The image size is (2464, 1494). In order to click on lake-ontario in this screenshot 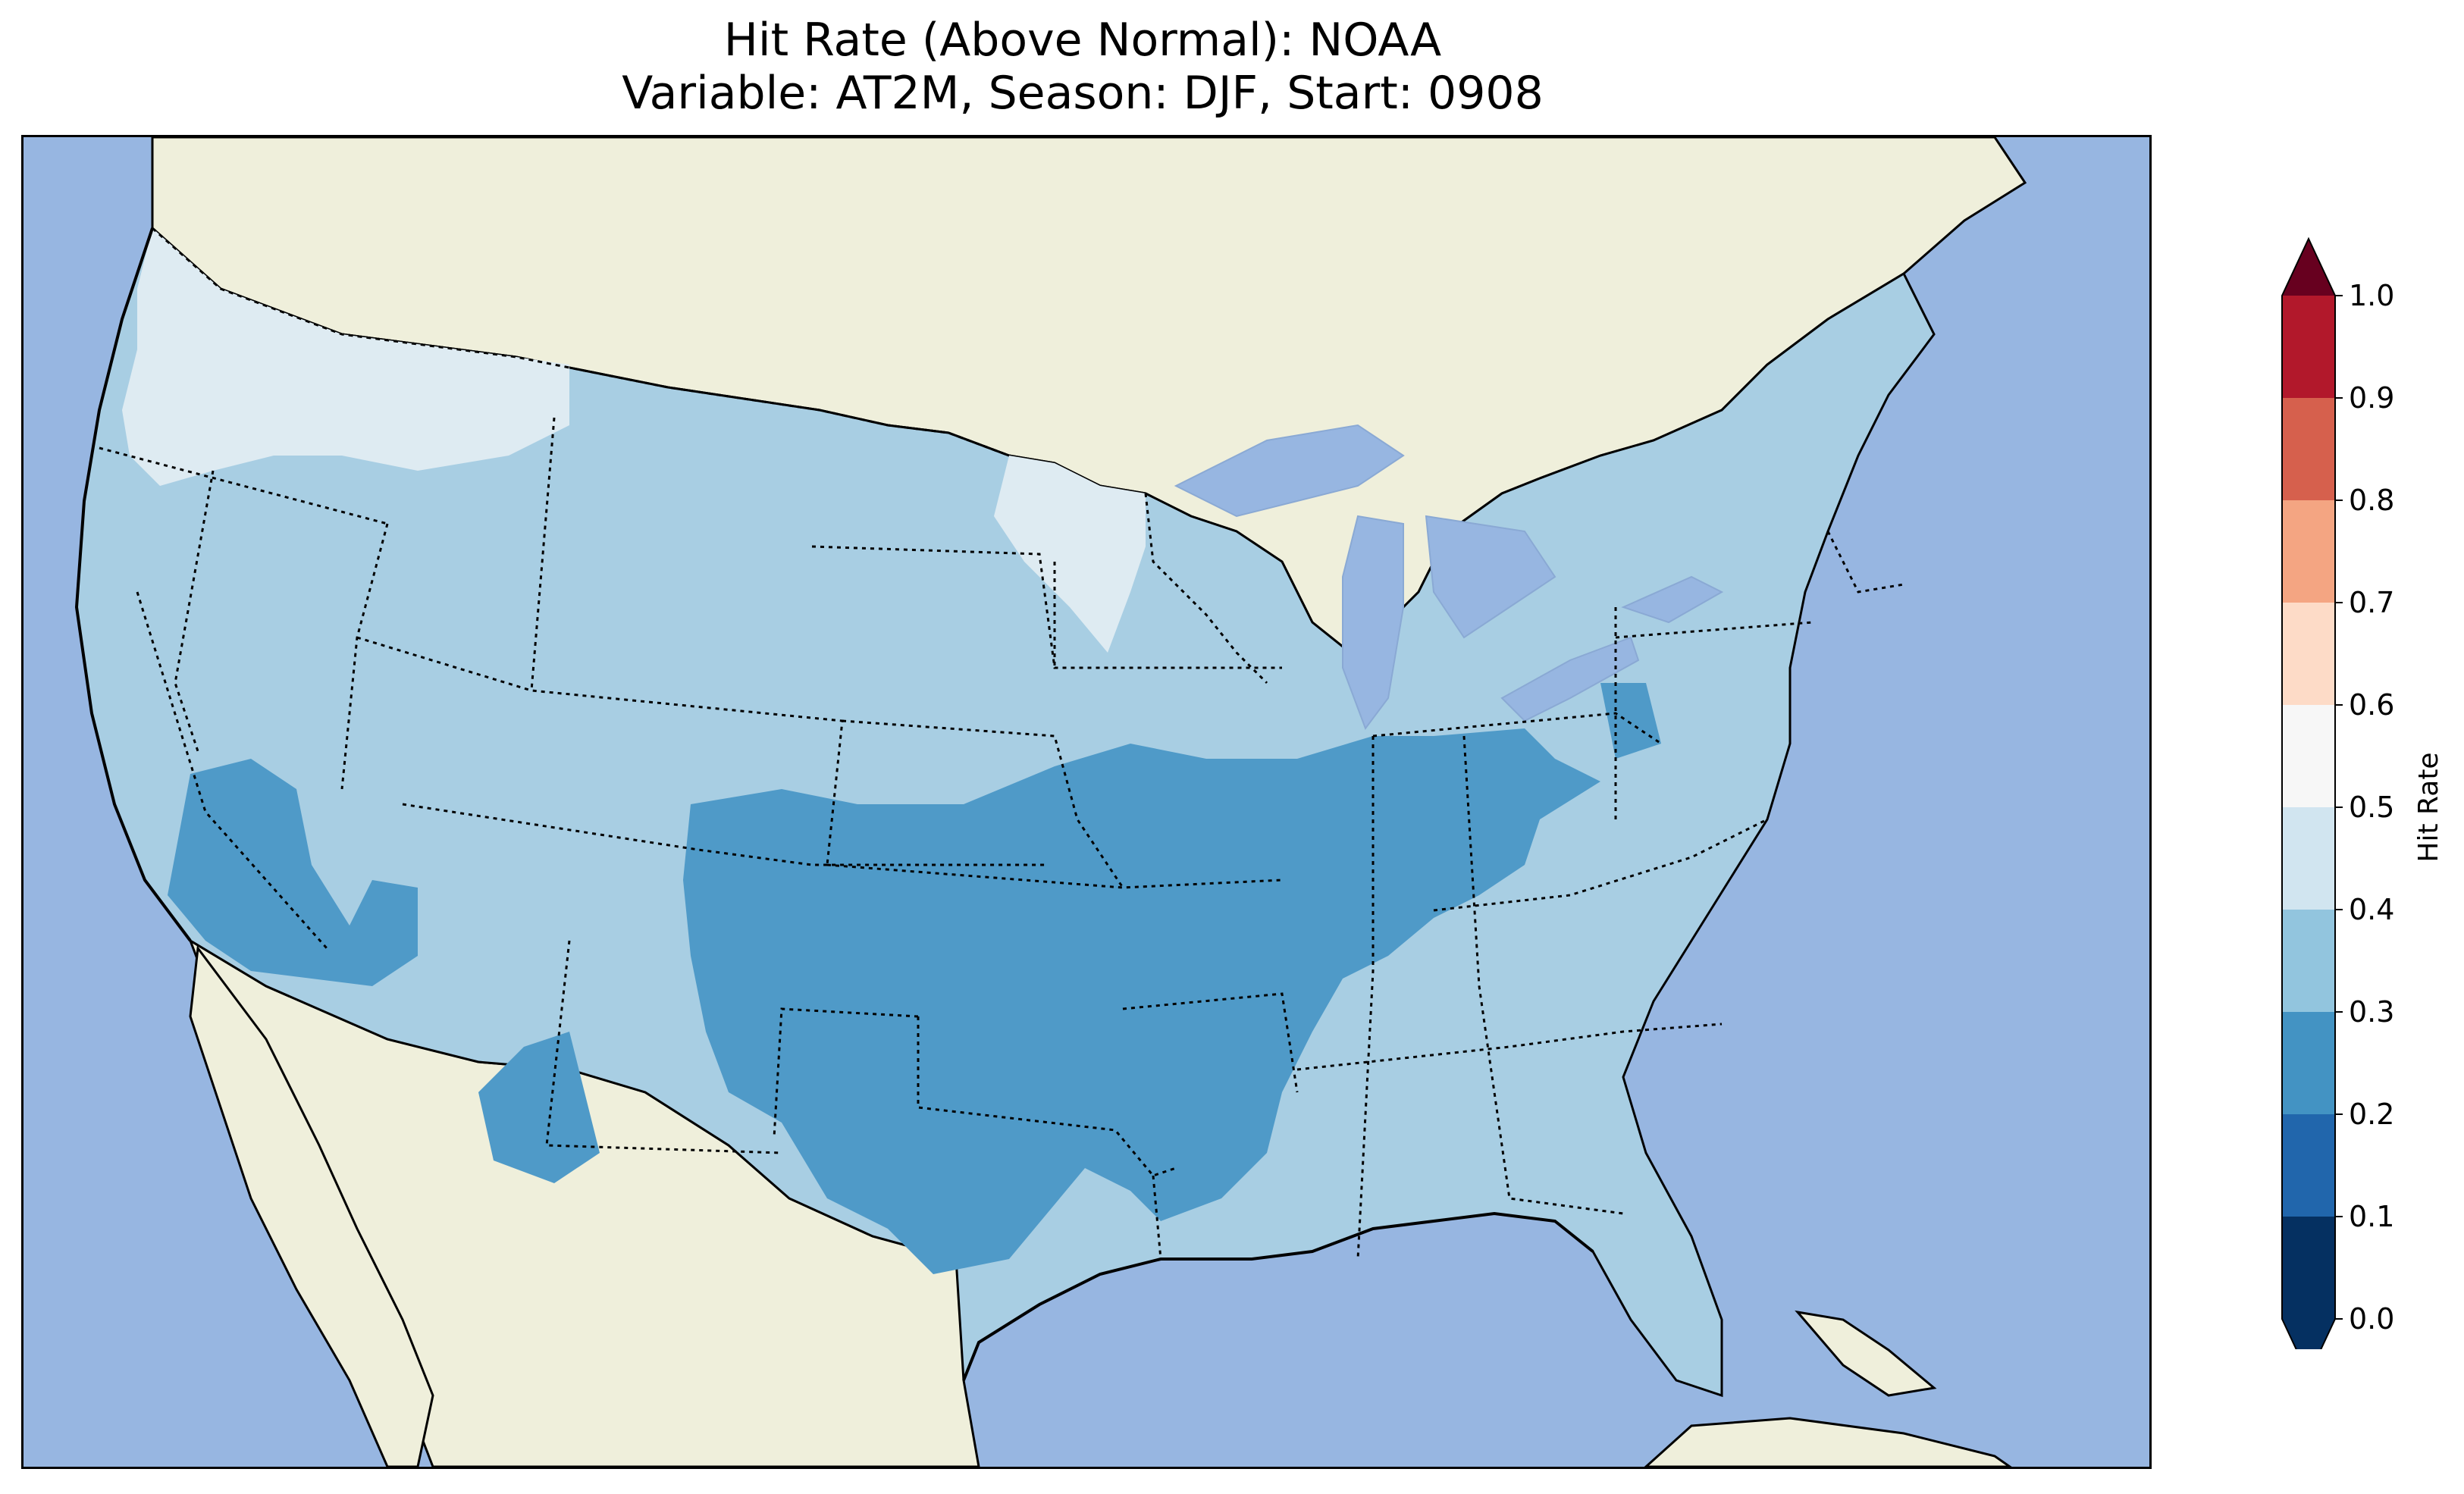, I will do `click(1672, 599)`.